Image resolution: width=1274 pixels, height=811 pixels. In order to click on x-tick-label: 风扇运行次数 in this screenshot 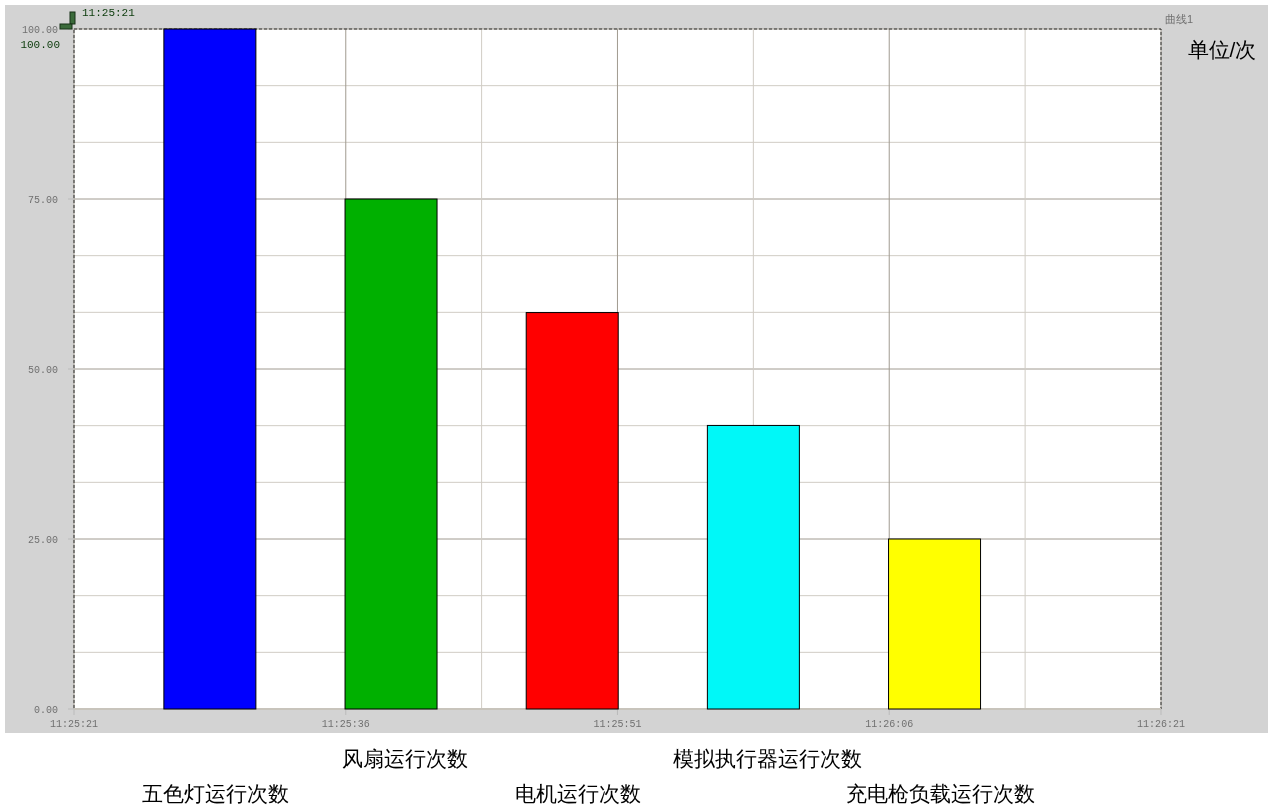, I will do `click(405, 758)`.